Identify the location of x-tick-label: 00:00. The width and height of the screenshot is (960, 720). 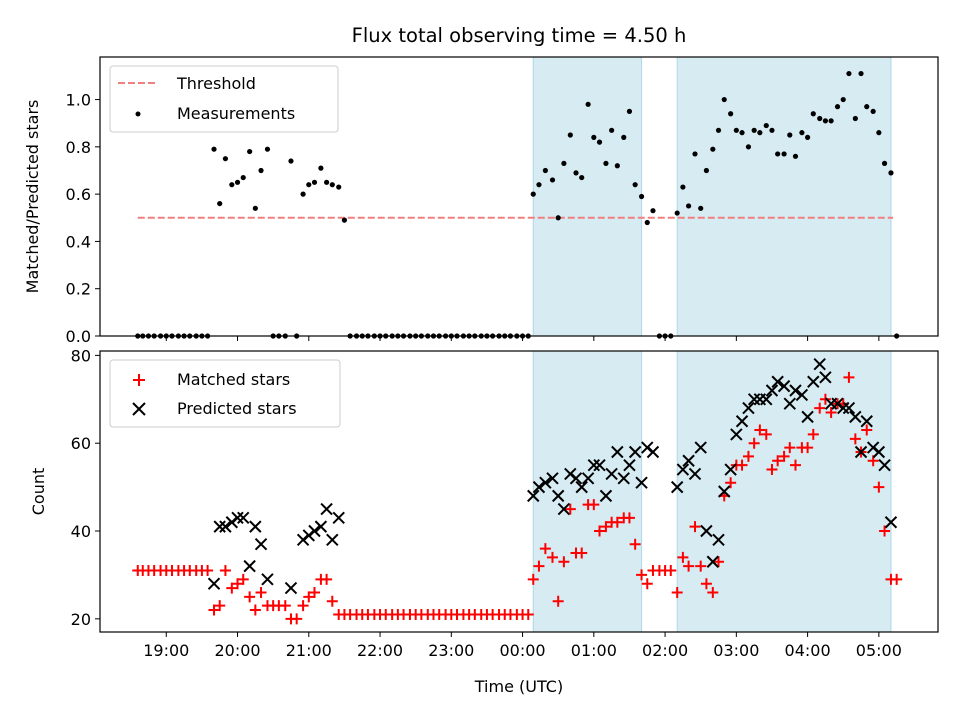
(523, 650).